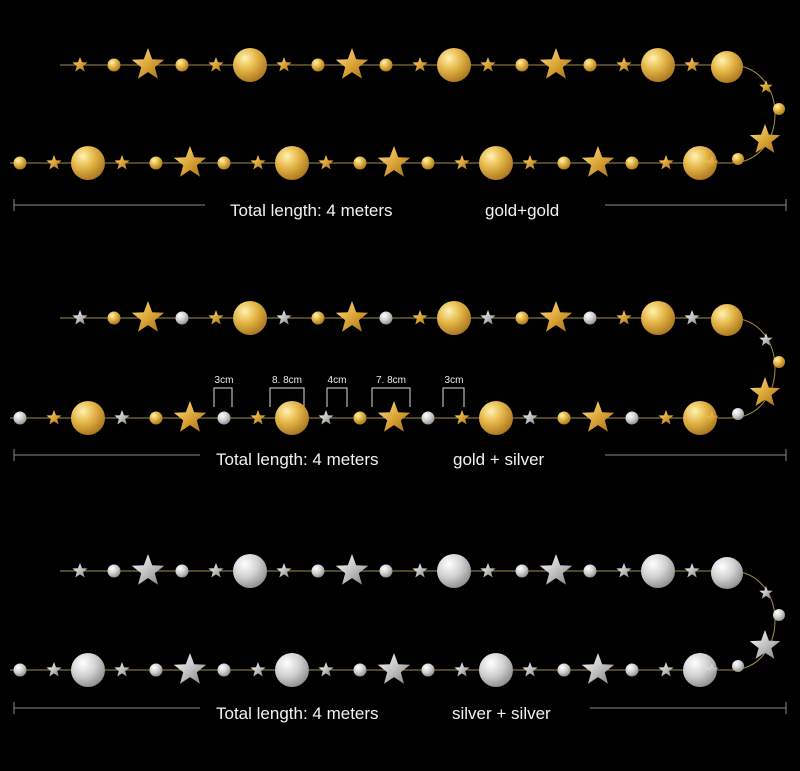 The image size is (800, 771). I want to click on dimension-label: 7. 8cm, so click(391, 380).